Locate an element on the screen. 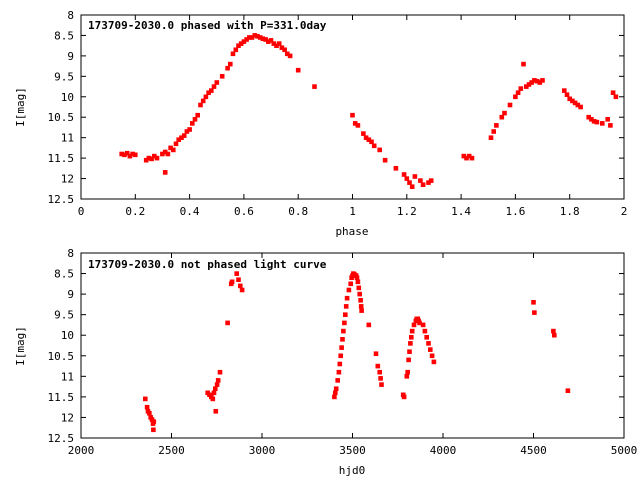 The image size is (640, 480). y-tick-label: 11.5 is located at coordinates (61, 397).